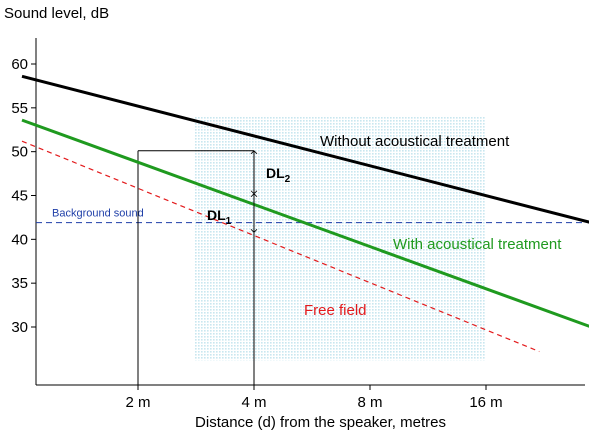  What do you see at coordinates (19, 196) in the screenshot?
I see `y-tick-label: 45` at bounding box center [19, 196].